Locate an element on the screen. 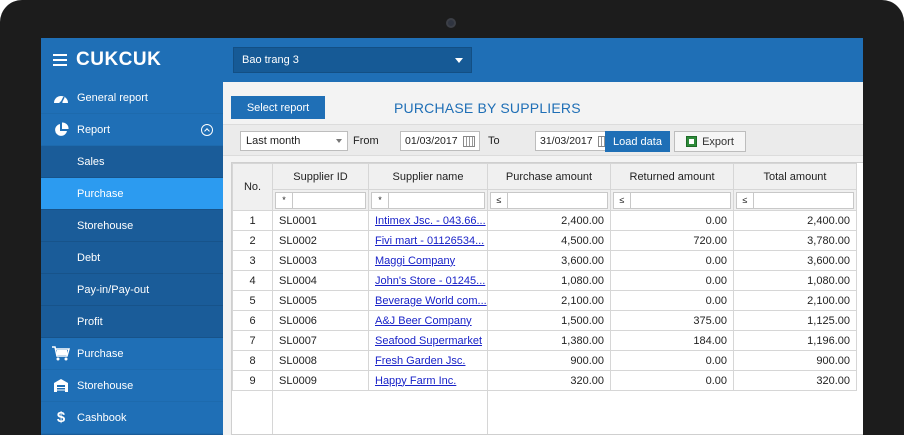  table-row: 8 SL0008 Fresh Garden Jsc. 900.00 0.00 900.00 is located at coordinates (544, 360).